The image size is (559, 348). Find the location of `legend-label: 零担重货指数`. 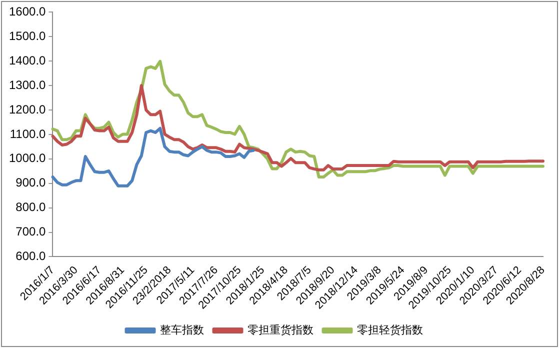

legend-label: 零担重货指数 is located at coordinates (280, 329).